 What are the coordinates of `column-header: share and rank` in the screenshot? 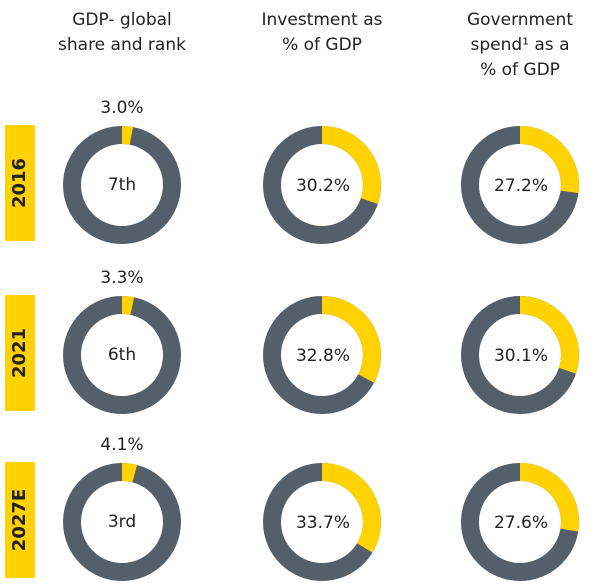 It's located at (122, 45).